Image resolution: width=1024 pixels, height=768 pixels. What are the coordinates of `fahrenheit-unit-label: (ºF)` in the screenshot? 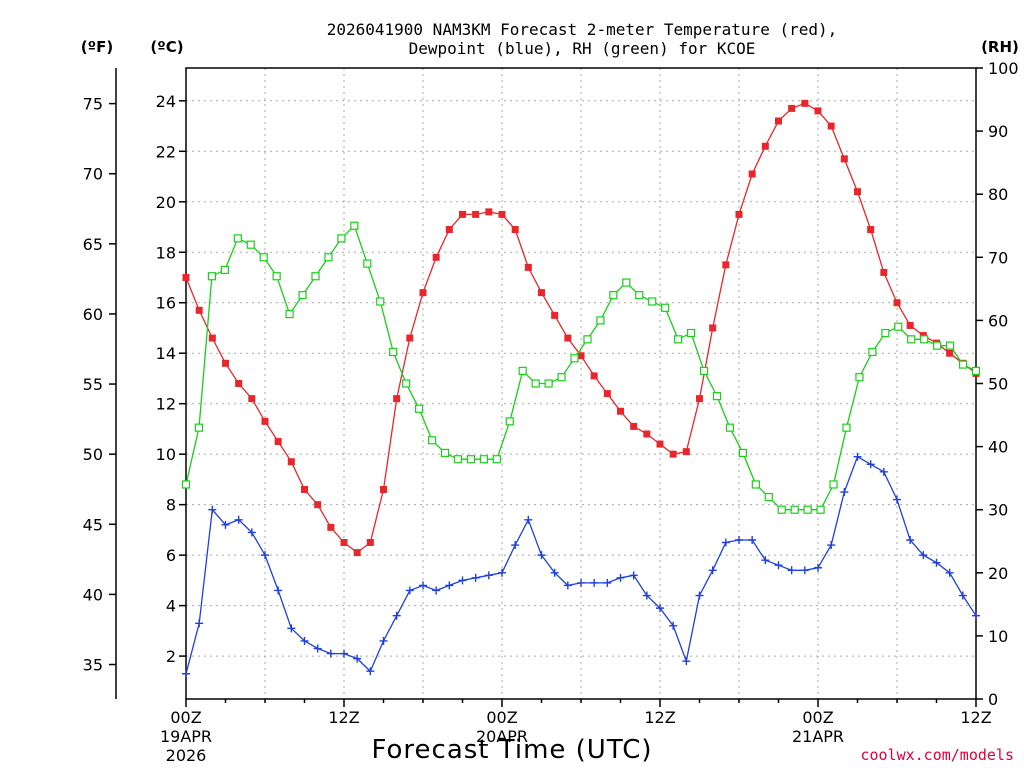 It's located at (97, 47).